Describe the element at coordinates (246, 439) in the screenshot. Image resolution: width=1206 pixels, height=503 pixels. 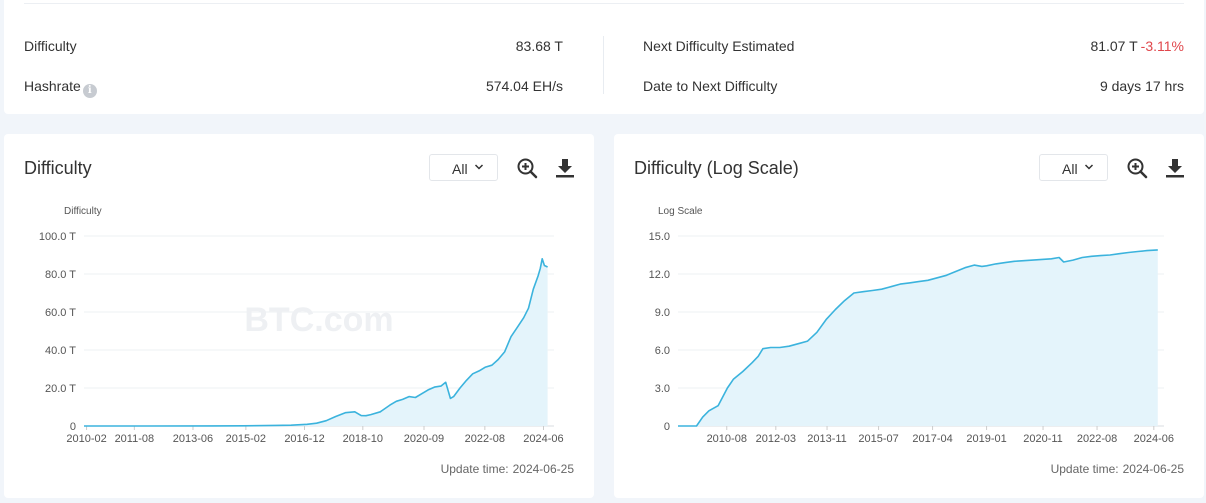
I see `x-tick-label: 2015-02` at that location.